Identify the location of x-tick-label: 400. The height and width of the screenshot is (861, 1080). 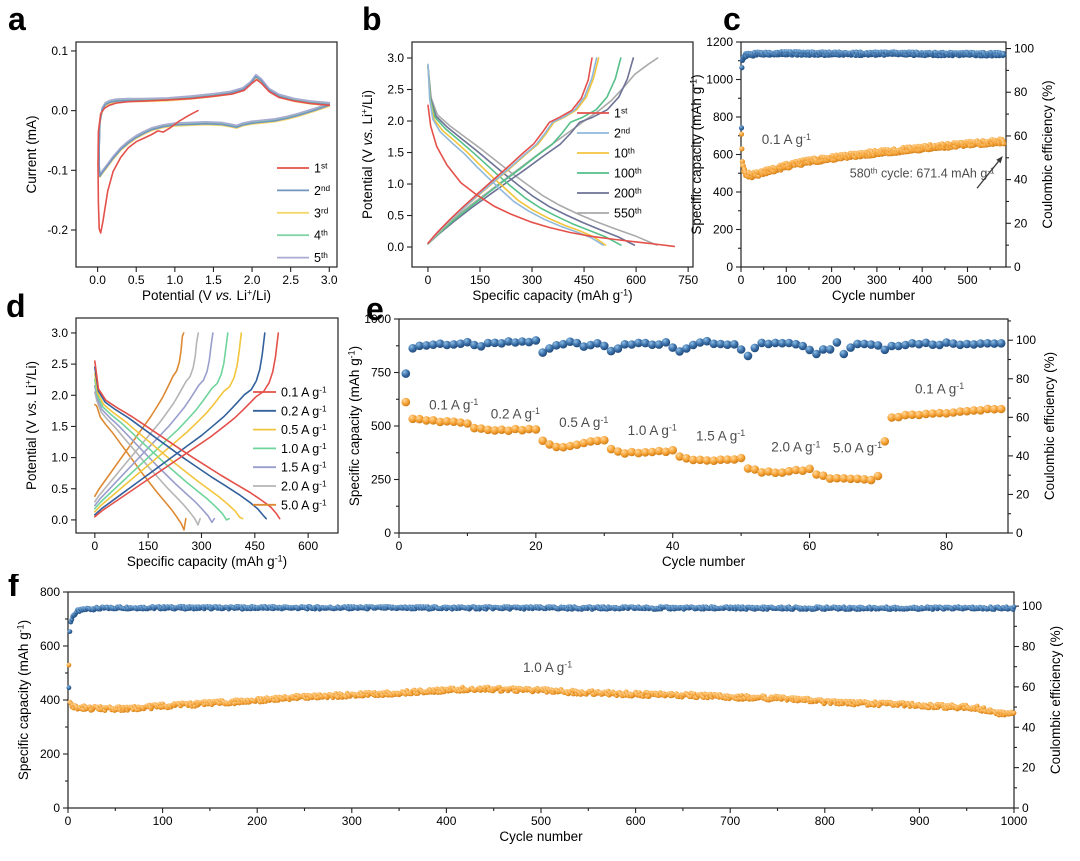
(446, 821).